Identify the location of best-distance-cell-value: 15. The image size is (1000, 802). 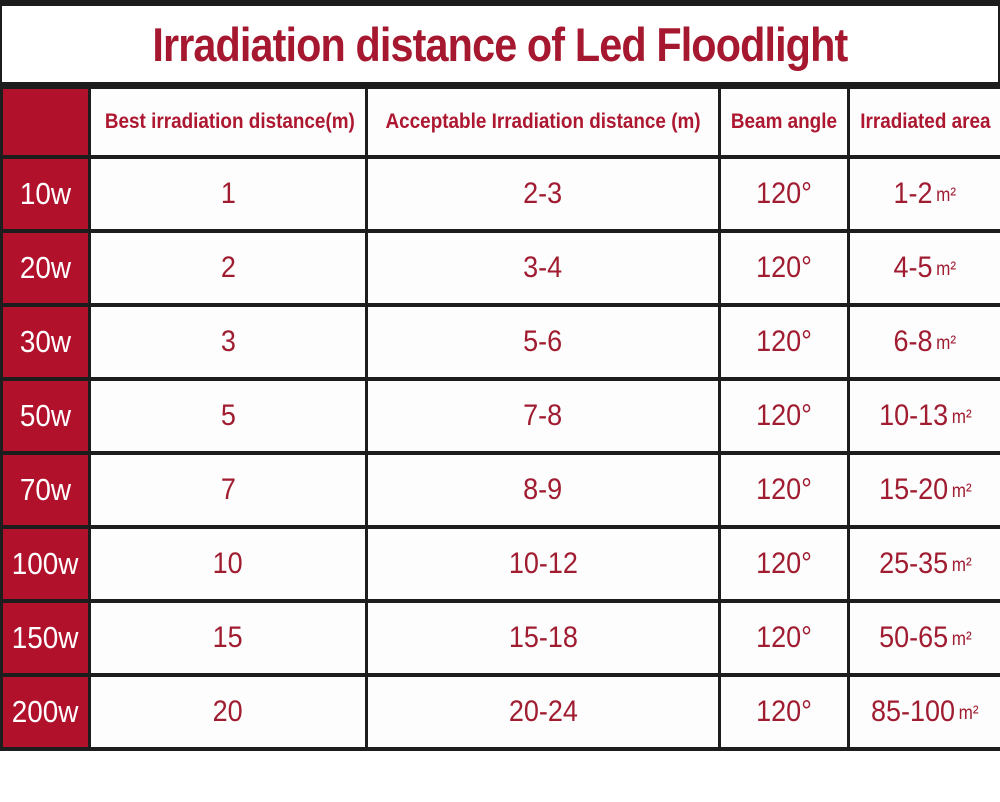
(228, 637).